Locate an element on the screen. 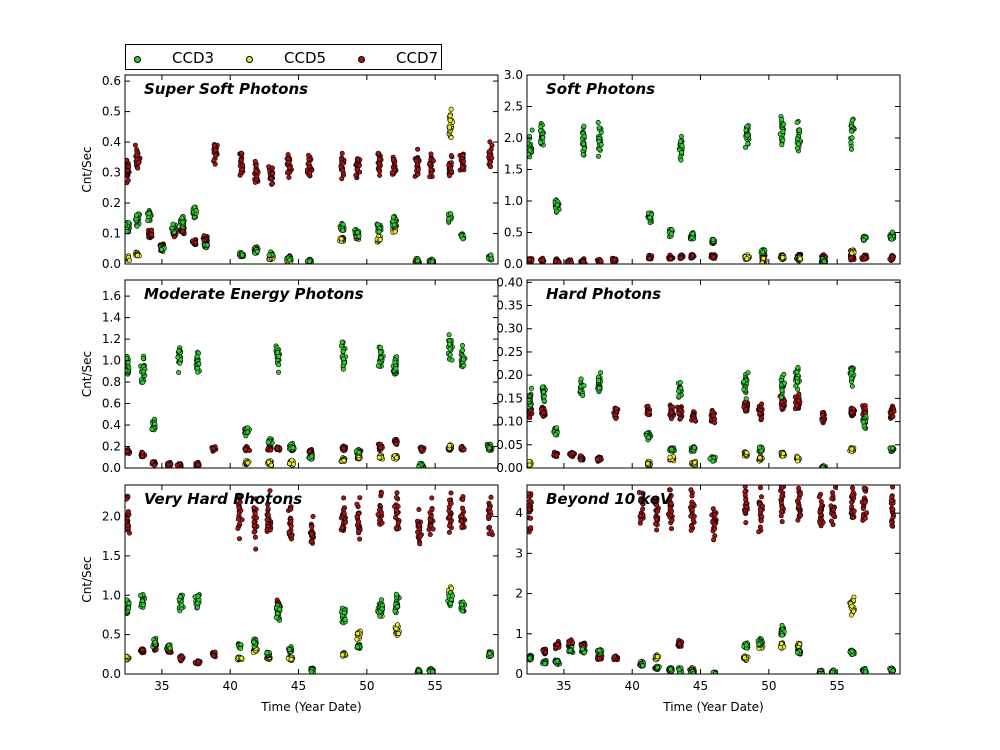 This screenshot has width=1000, height=750. y-tick-label: 0.05 is located at coordinates (509, 445).